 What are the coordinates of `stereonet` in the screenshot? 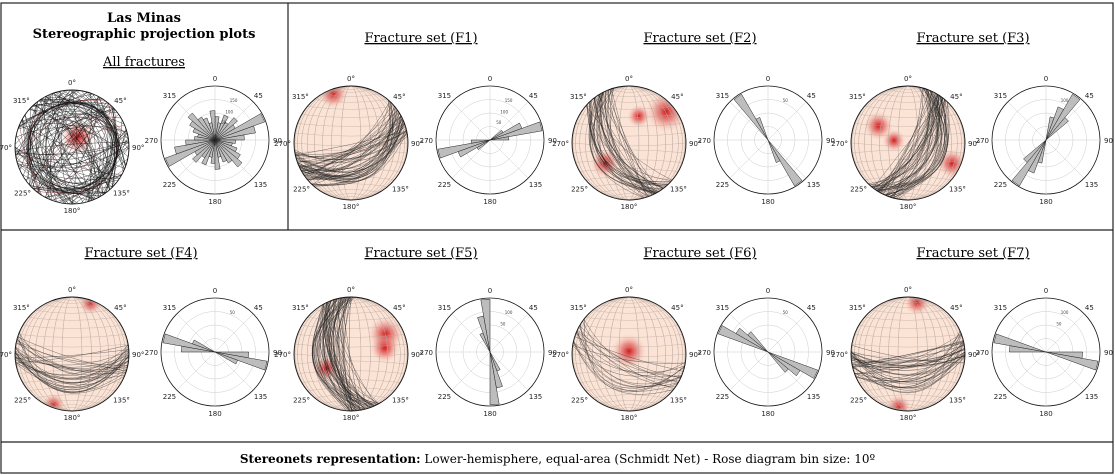 It's located at (629, 354).